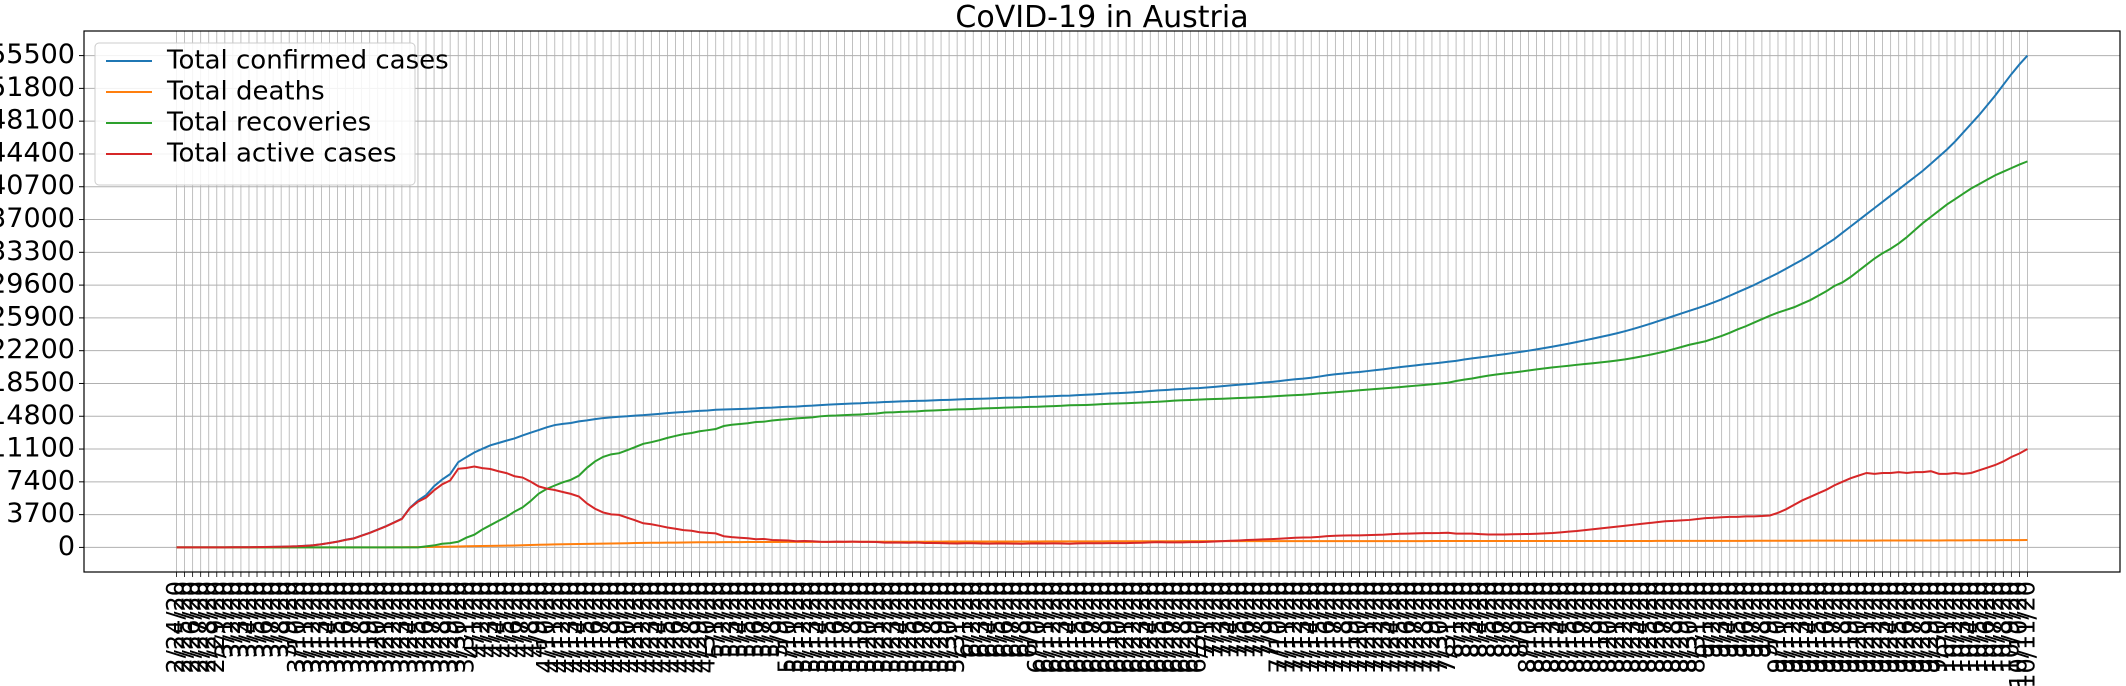 The width and height of the screenshot is (2126, 686). What do you see at coordinates (1407, 627) in the screenshot?
I see `x-tick-label: 7/26/20` at bounding box center [1407, 627].